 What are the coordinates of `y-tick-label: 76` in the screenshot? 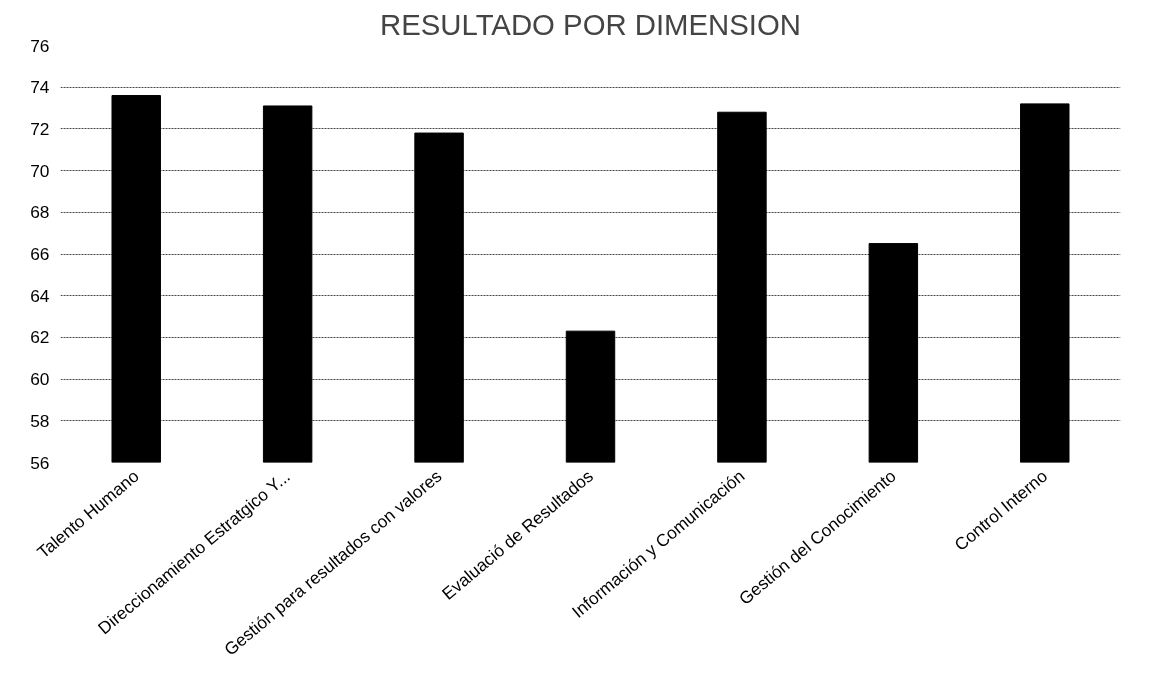 It's located at (40, 45).